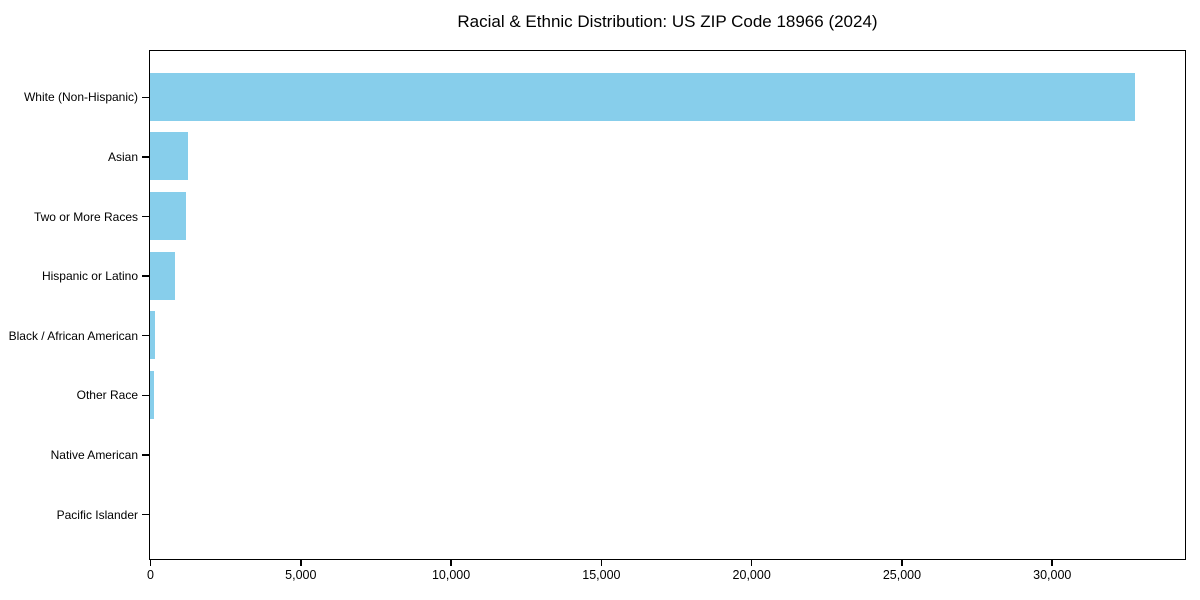  What do you see at coordinates (150, 575) in the screenshot?
I see `x-tick-label: 0` at bounding box center [150, 575].